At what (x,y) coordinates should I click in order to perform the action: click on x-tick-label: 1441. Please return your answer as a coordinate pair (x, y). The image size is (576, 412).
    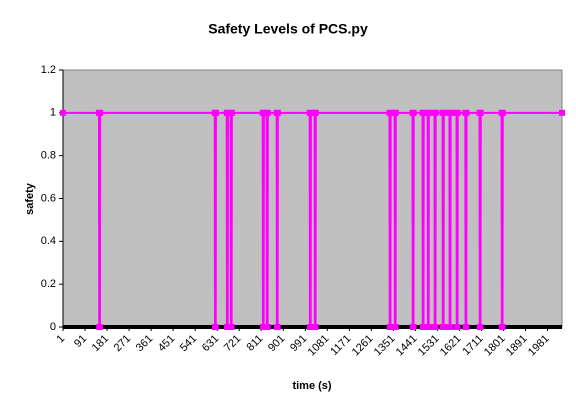
    Looking at the image, I should click on (407, 346).